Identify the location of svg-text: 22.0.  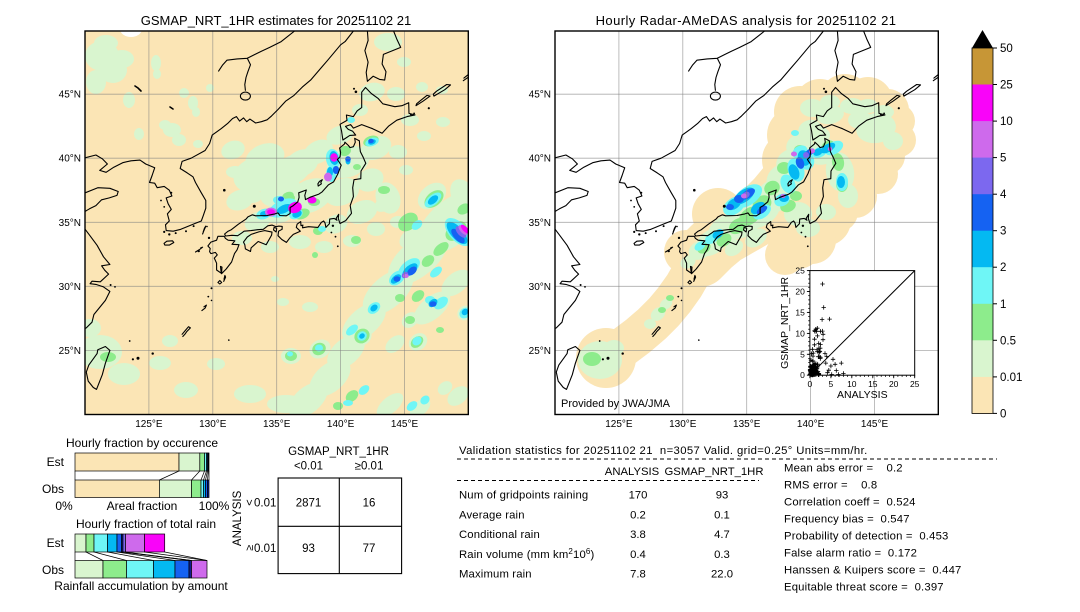
(722, 574).